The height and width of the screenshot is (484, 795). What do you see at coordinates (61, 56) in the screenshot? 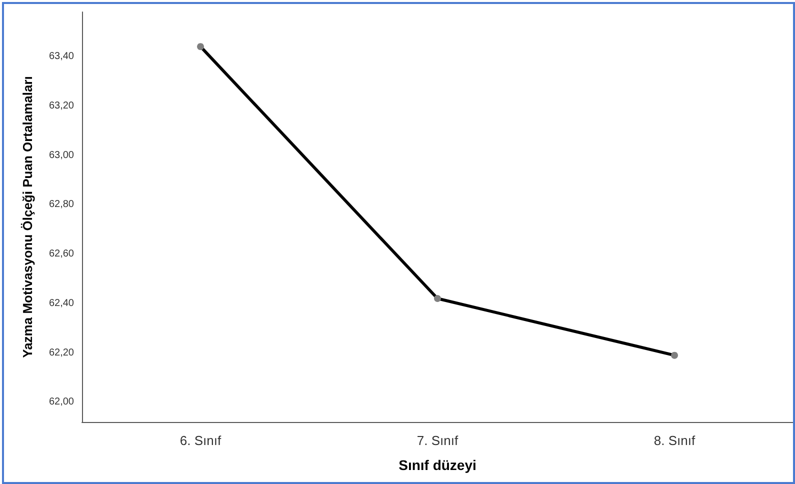
I see `y-tick-label: 63,40` at bounding box center [61, 56].